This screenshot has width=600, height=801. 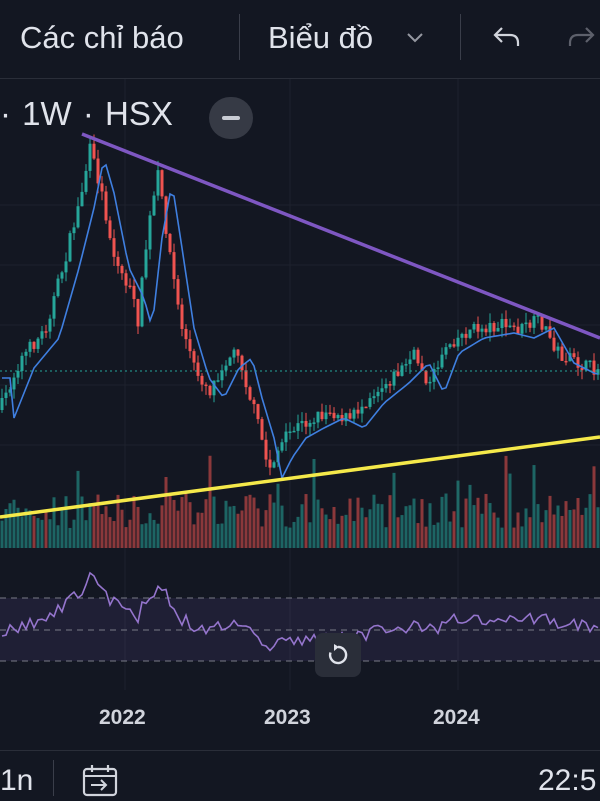 I want to click on indicators-button: Các chỉ báo, so click(x=102, y=37).